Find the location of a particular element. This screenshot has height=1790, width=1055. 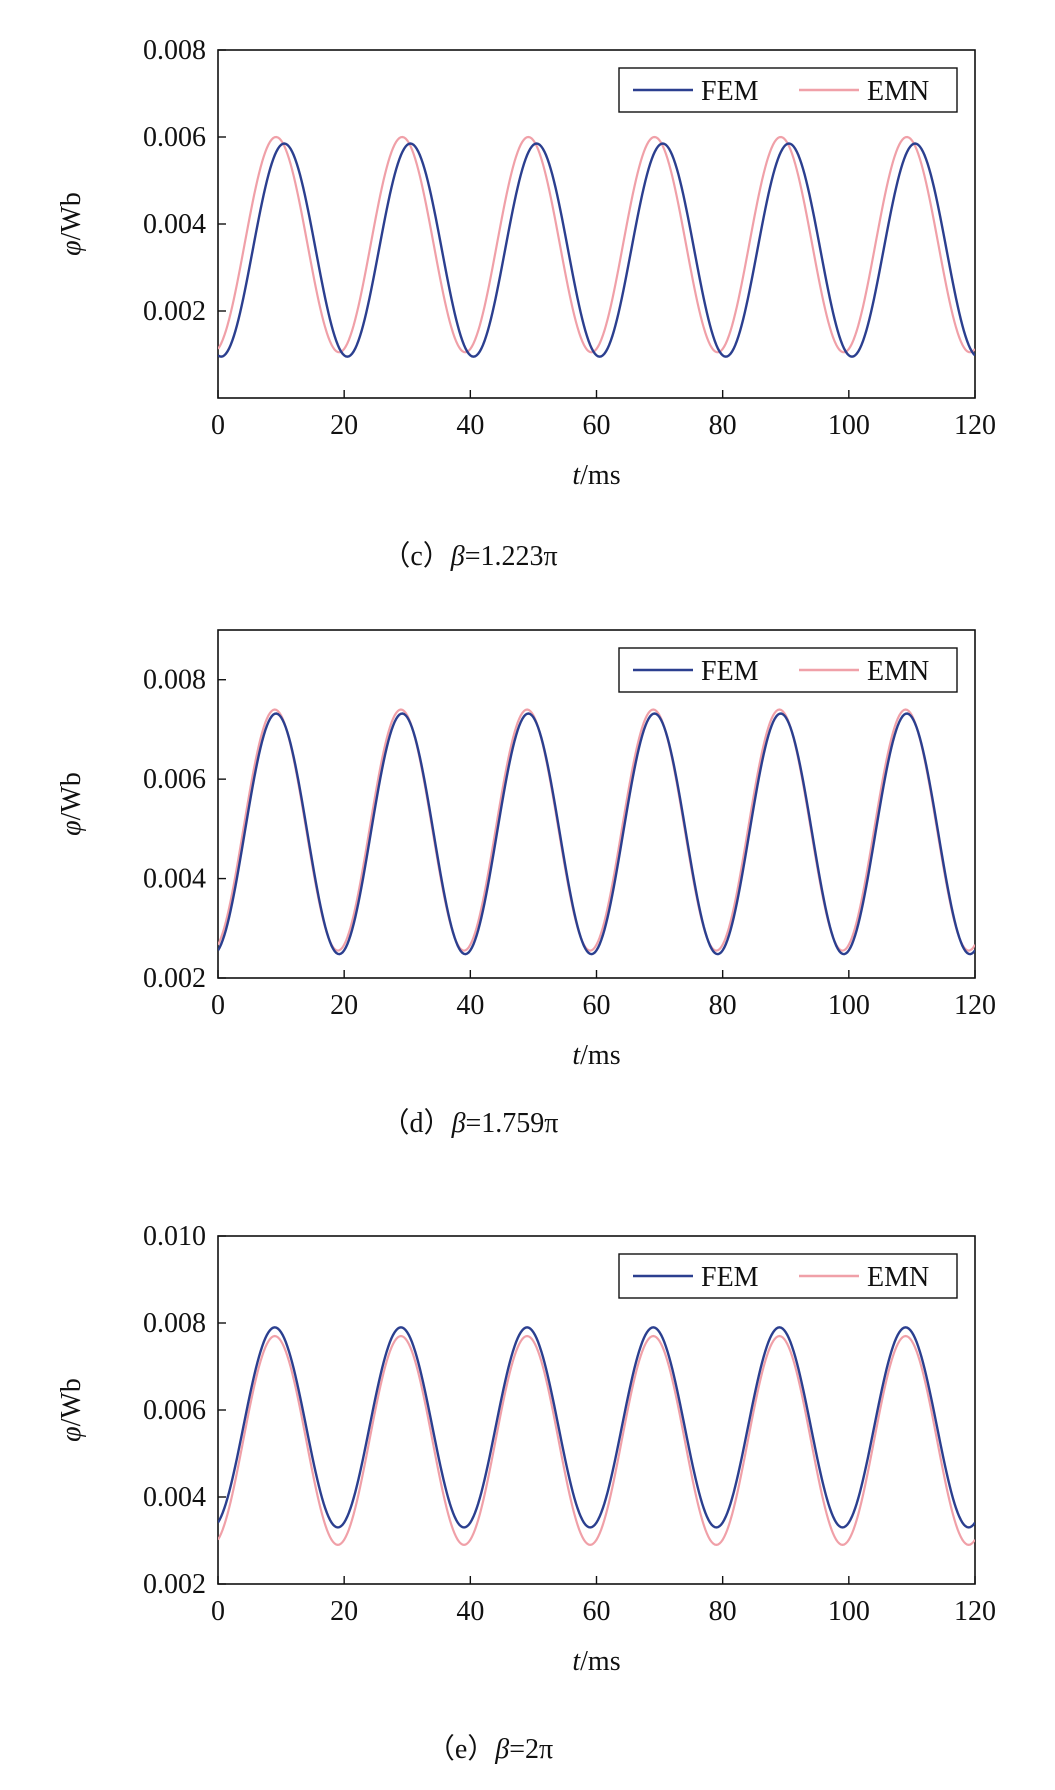

caption-value: =1.223π is located at coordinates (511, 556).